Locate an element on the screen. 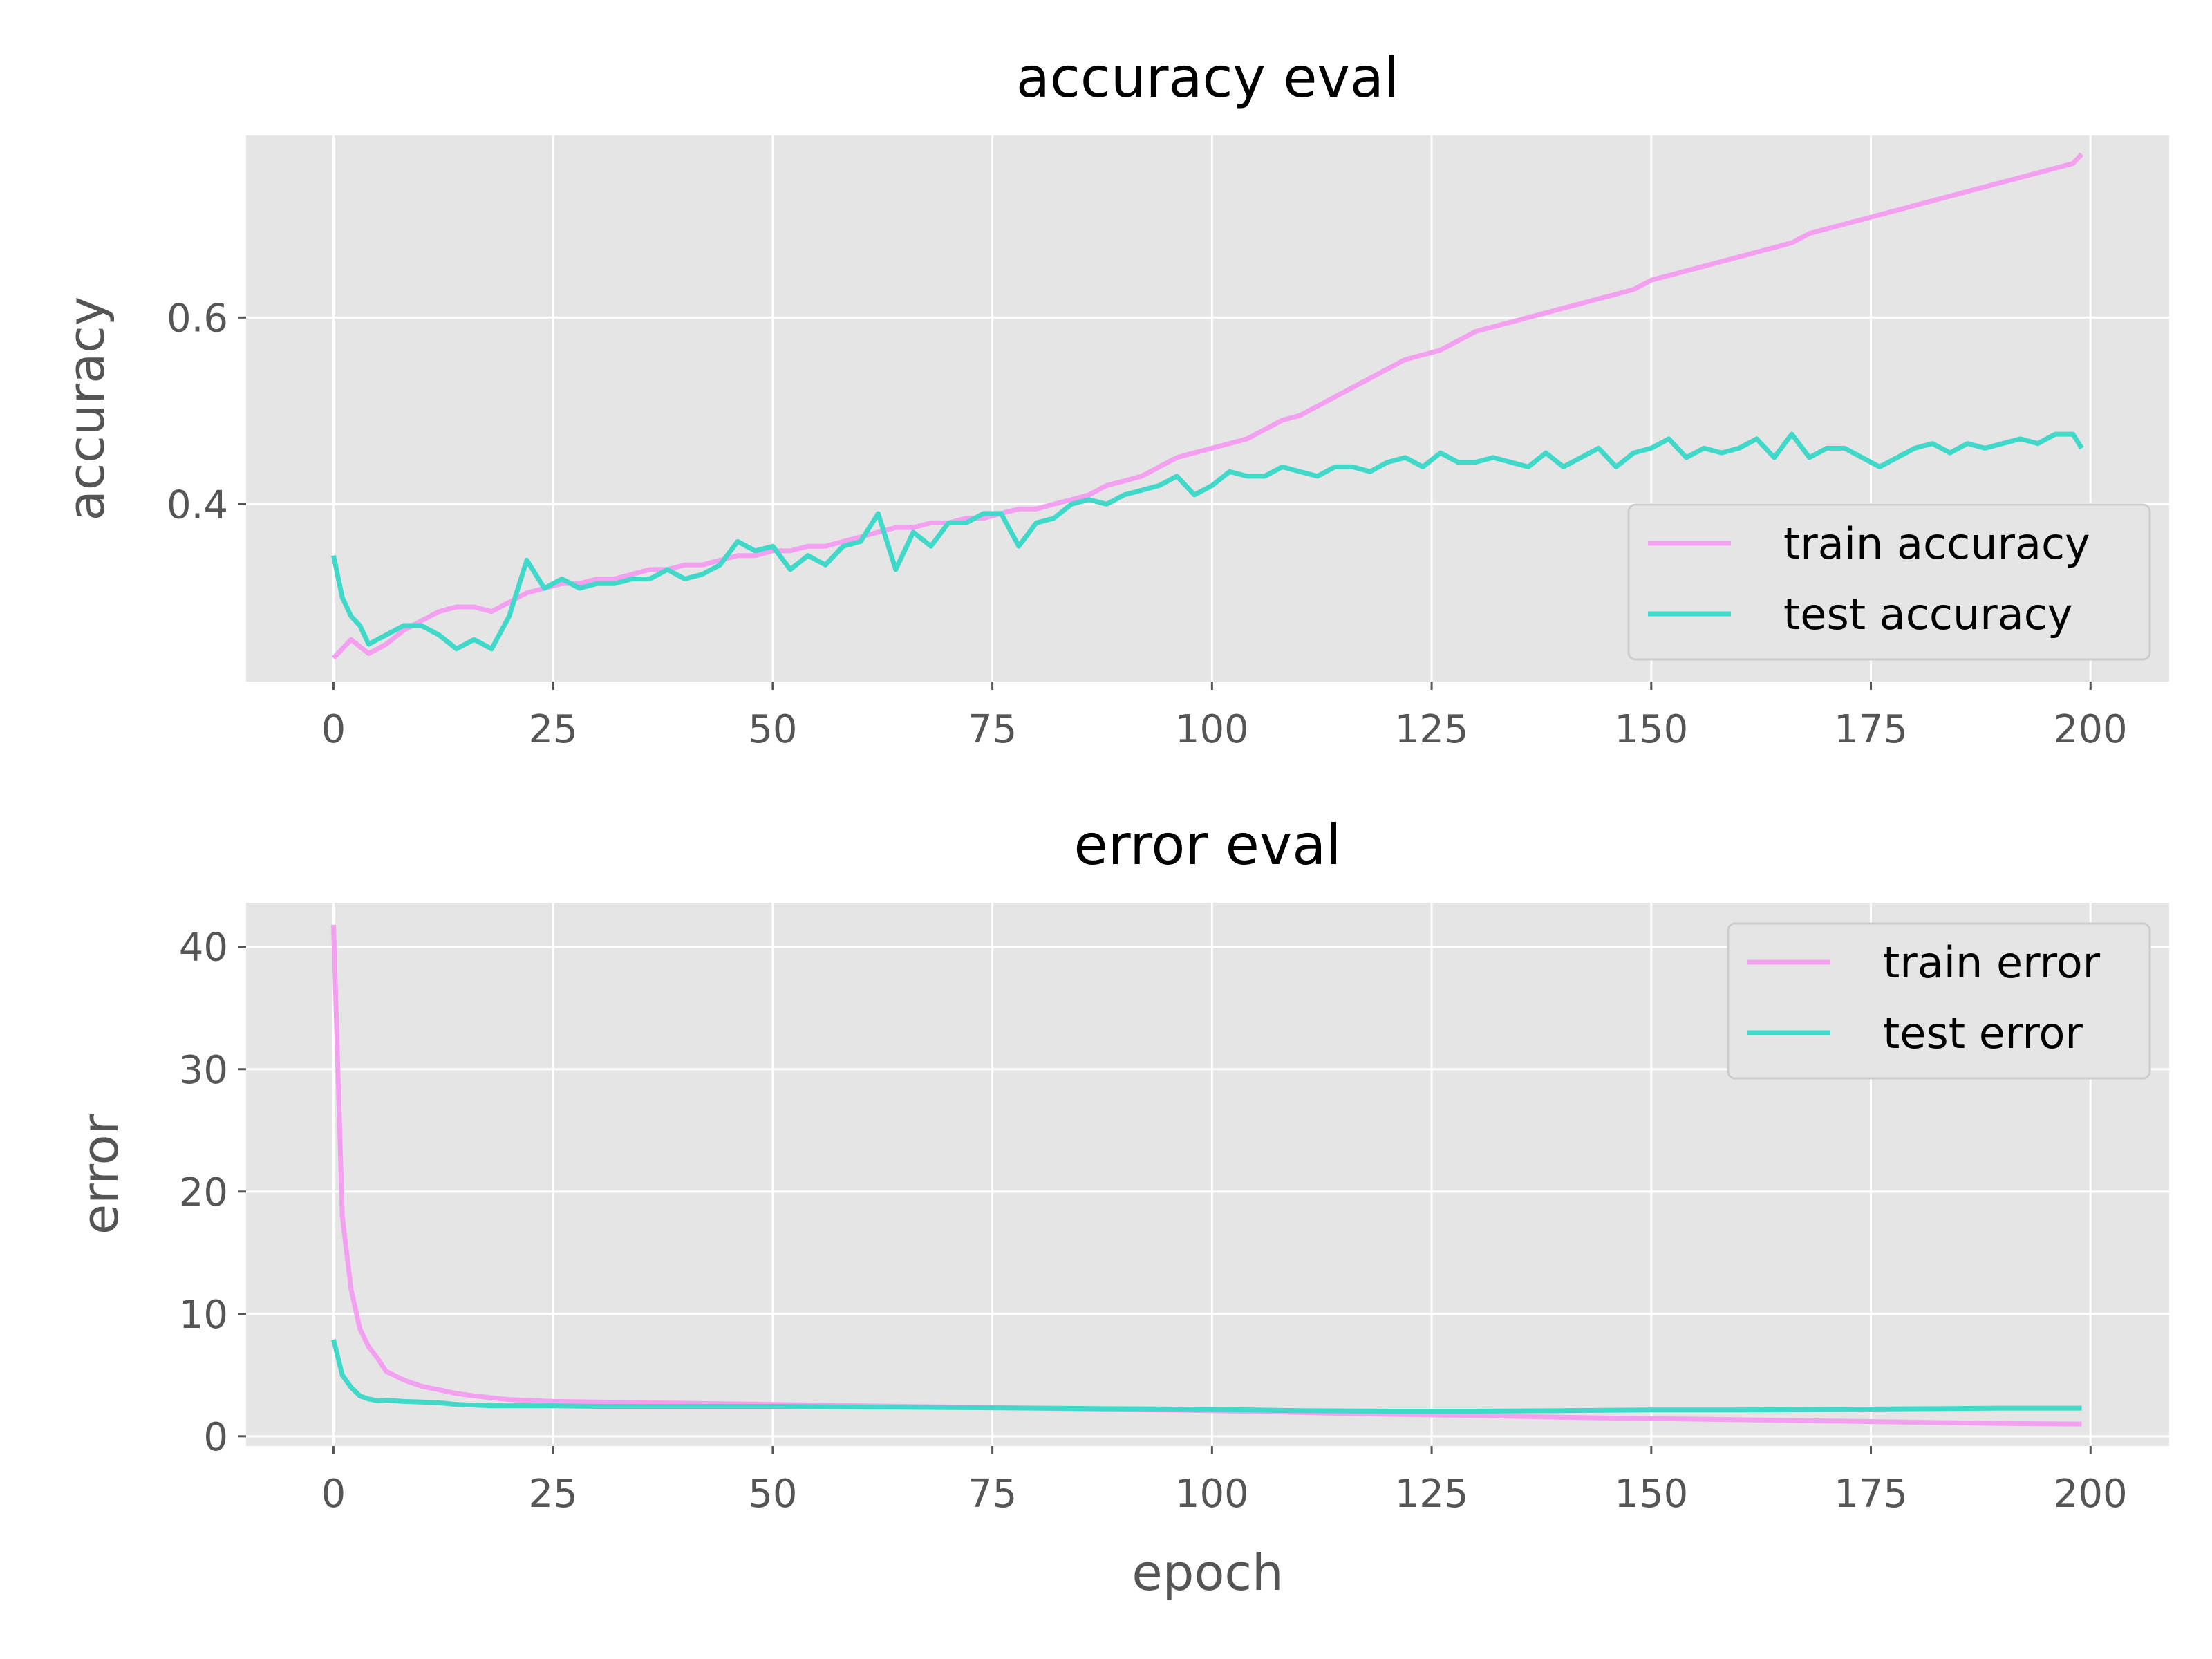  error-y-tick-label: 10 is located at coordinates (204, 1316).